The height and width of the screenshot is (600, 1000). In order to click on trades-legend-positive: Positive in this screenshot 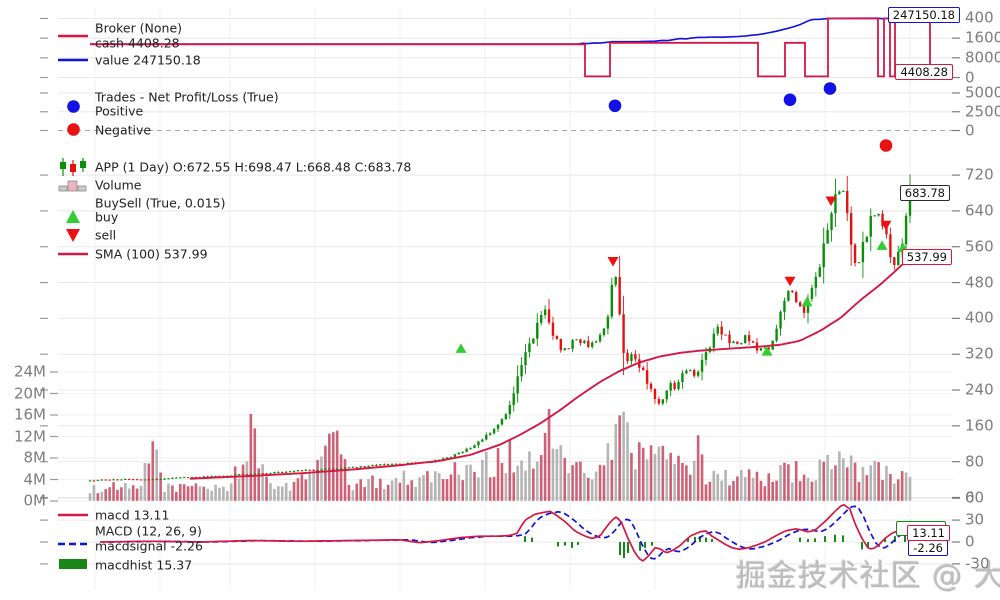, I will do `click(119, 111)`.